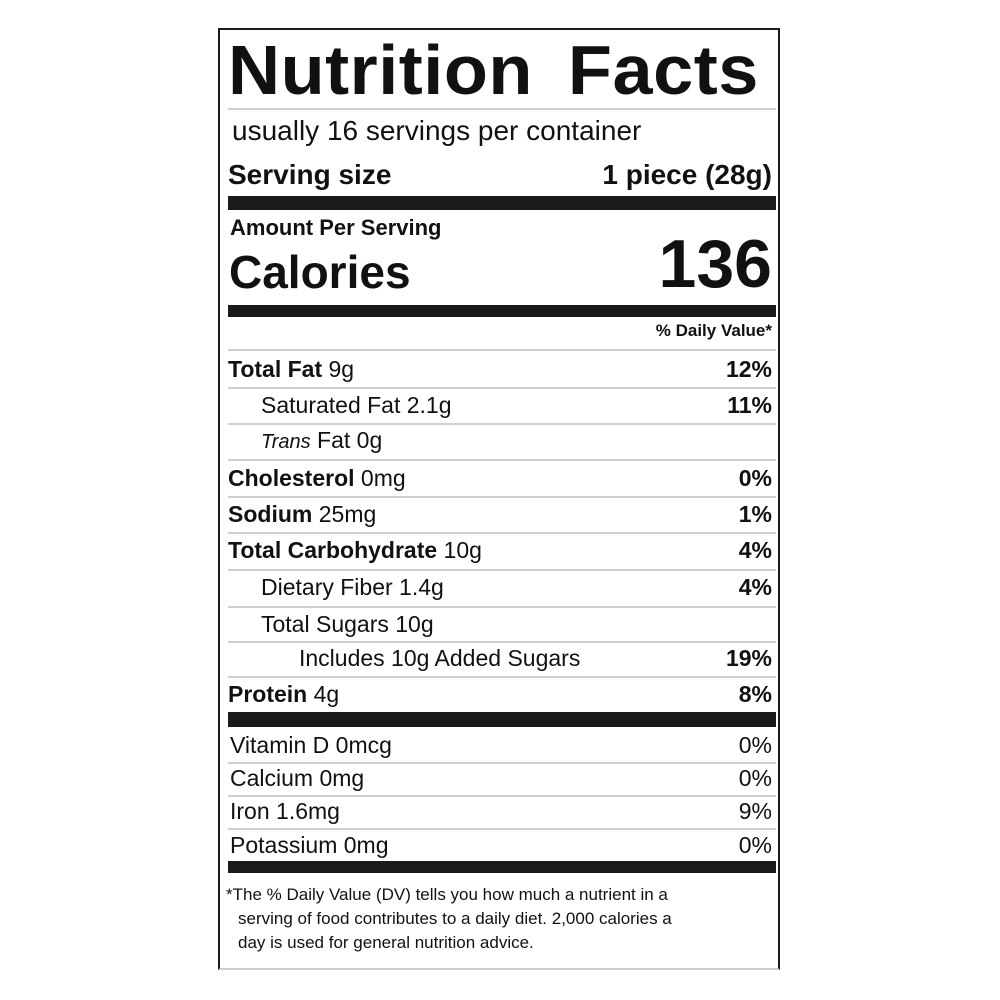 This screenshot has height=1000, width=1000. I want to click on nutrient-row: Protein 4g 8%, so click(500, 694).